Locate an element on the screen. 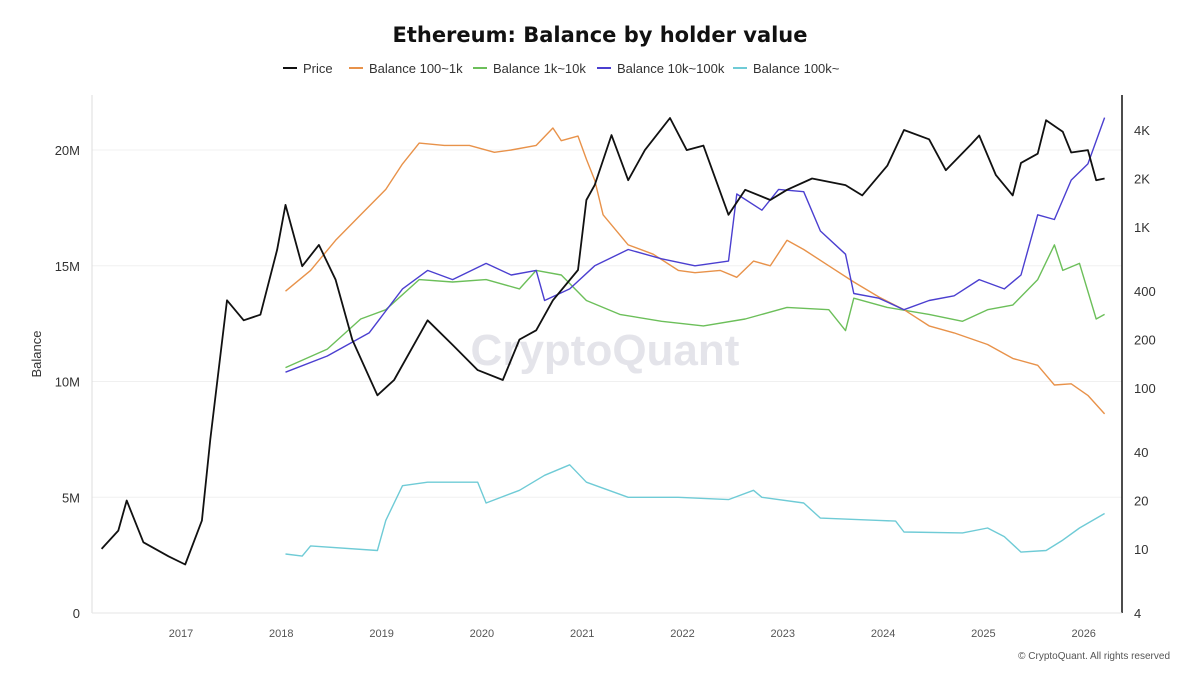  y-tick-label: 15M is located at coordinates (67, 266).